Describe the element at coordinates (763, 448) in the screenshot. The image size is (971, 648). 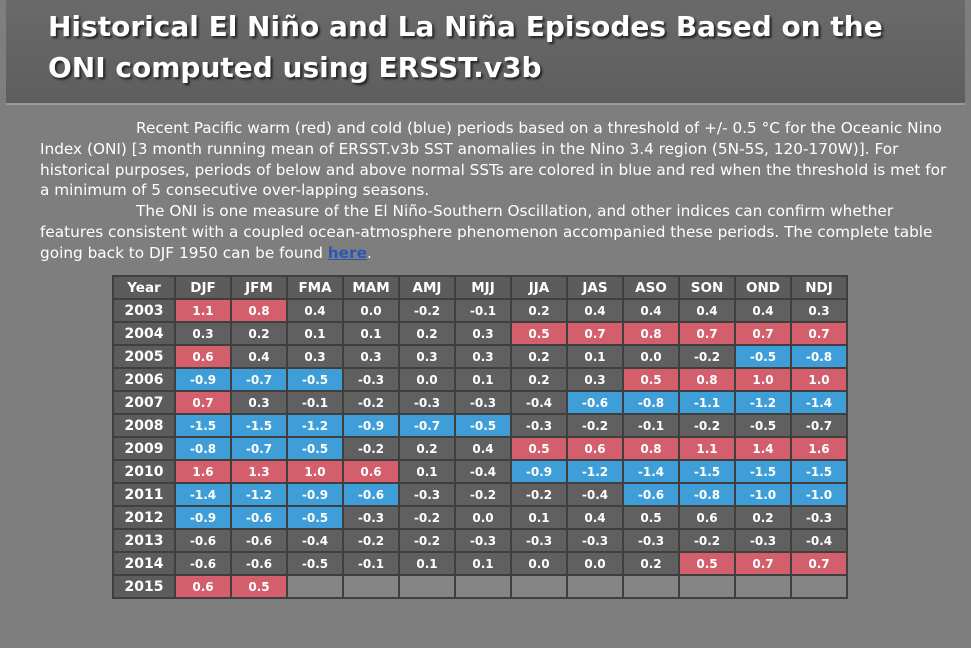
I see `oni-value-cell: 1.4` at that location.